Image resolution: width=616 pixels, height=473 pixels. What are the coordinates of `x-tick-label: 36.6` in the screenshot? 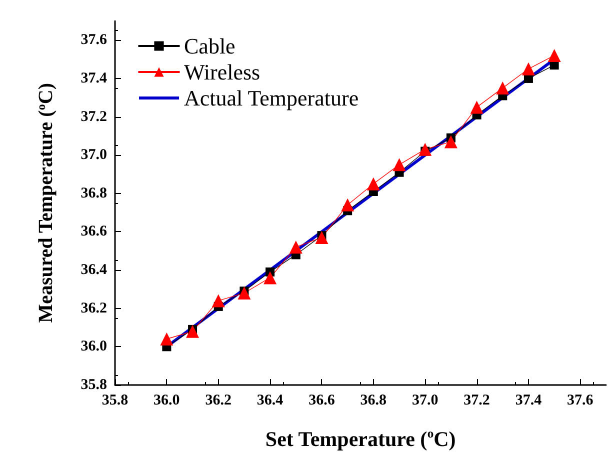 It's located at (322, 400).